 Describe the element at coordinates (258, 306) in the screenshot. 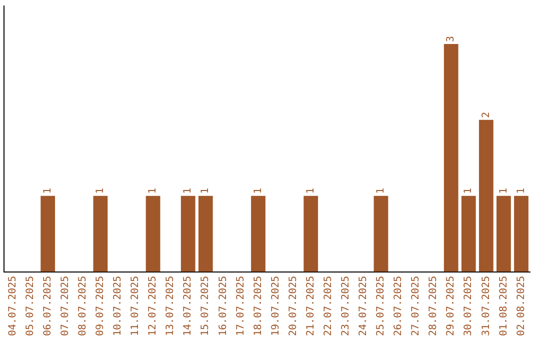

I see `x-tick-label: 18.07.2025` at that location.